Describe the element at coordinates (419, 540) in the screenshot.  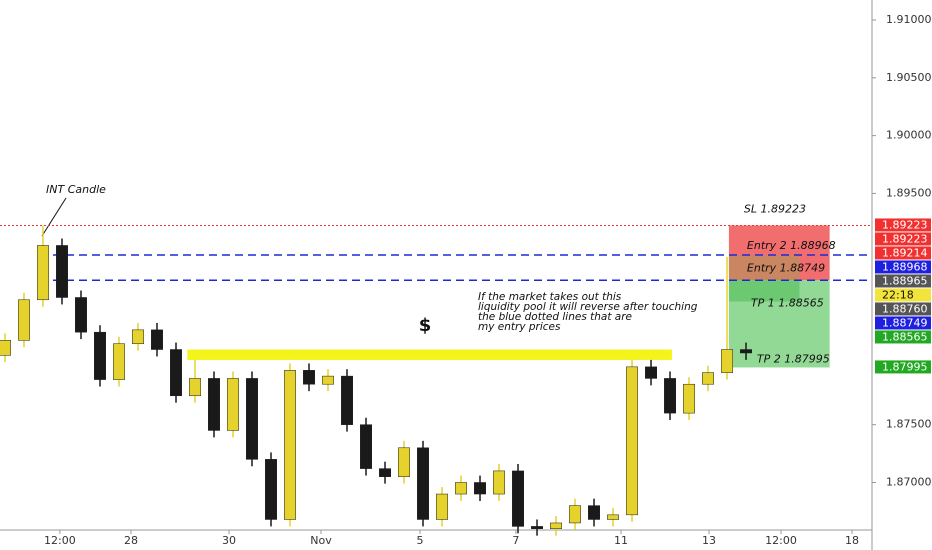
I see `x-tick-label: 5` at that location.